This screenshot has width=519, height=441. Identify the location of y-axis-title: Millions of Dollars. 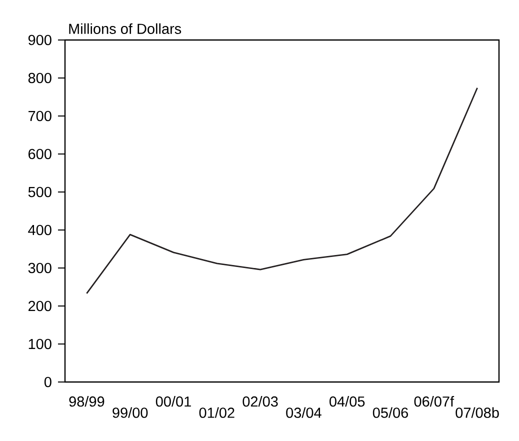
(125, 28).